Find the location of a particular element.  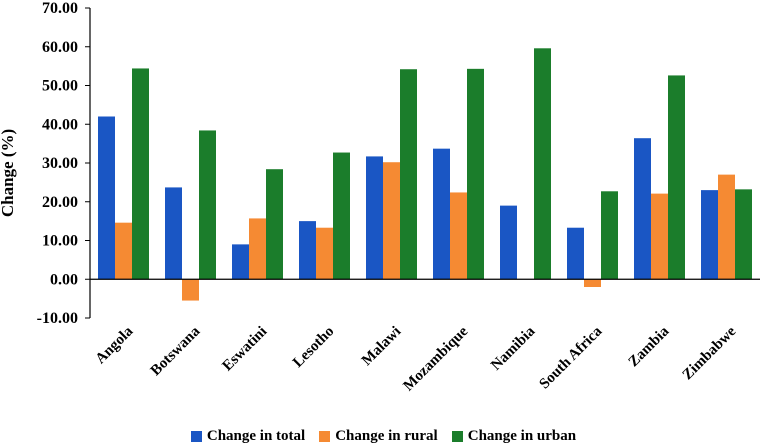

bar-eswatini-rural is located at coordinates (257, 249).